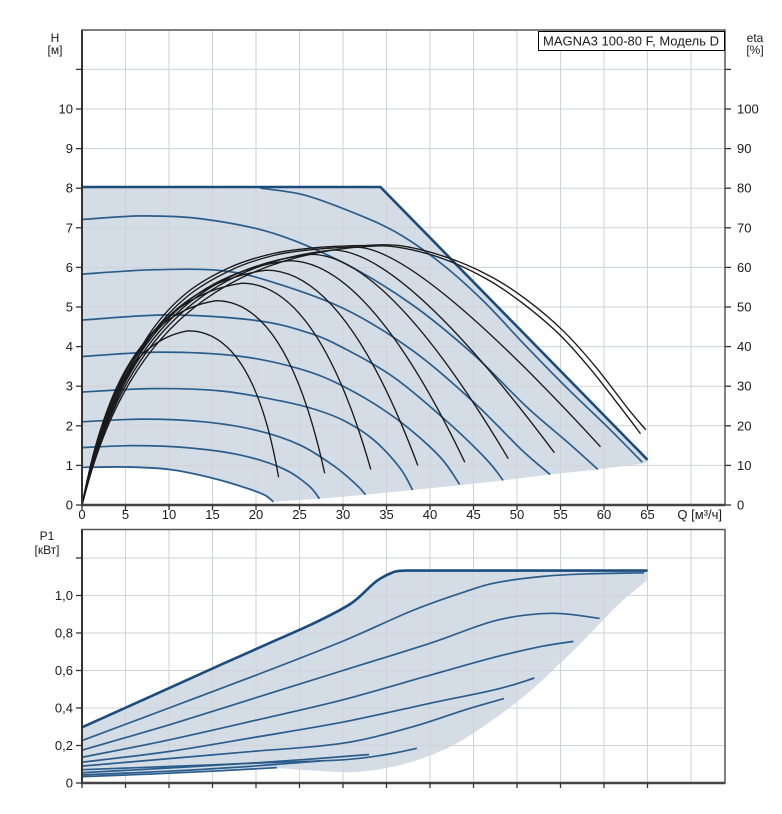  I want to click on svg-text: P1, so click(47, 536).